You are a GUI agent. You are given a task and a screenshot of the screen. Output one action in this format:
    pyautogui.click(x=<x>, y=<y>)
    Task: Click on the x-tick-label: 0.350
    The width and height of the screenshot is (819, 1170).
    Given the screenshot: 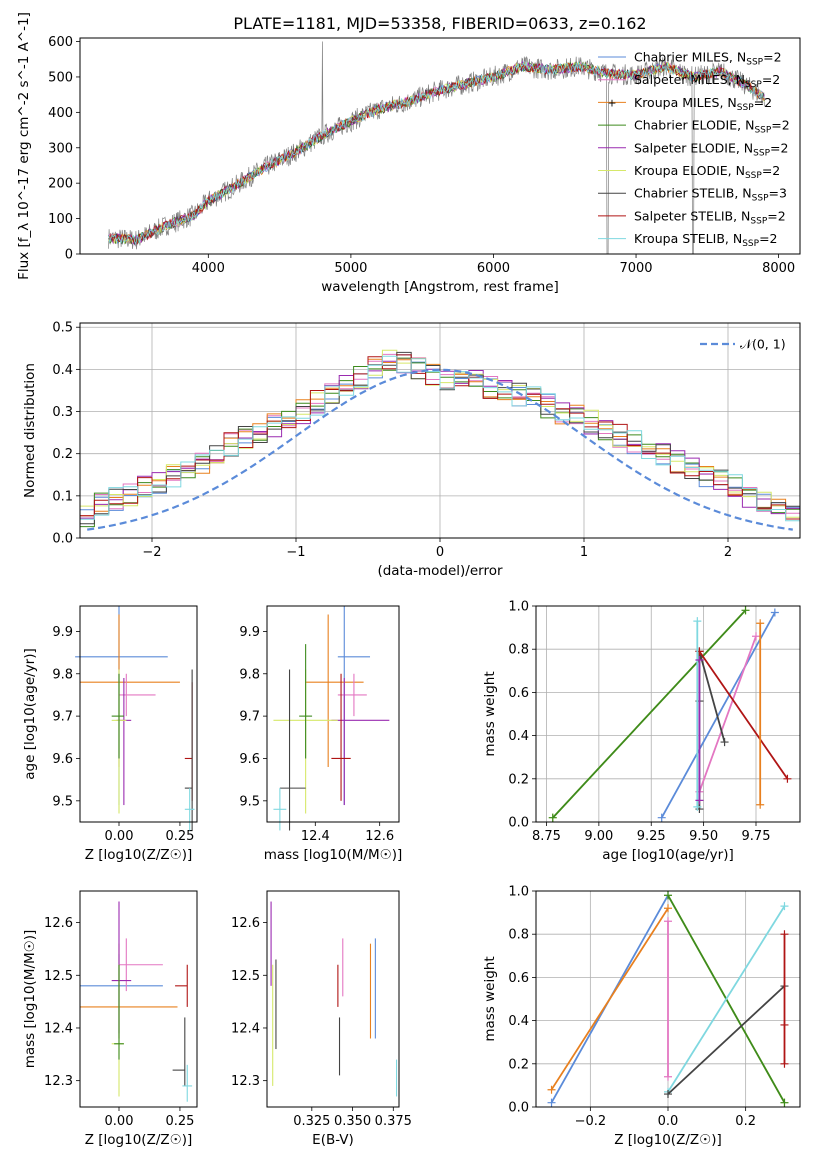 What is the action you would take?
    pyautogui.click(x=352, y=1121)
    